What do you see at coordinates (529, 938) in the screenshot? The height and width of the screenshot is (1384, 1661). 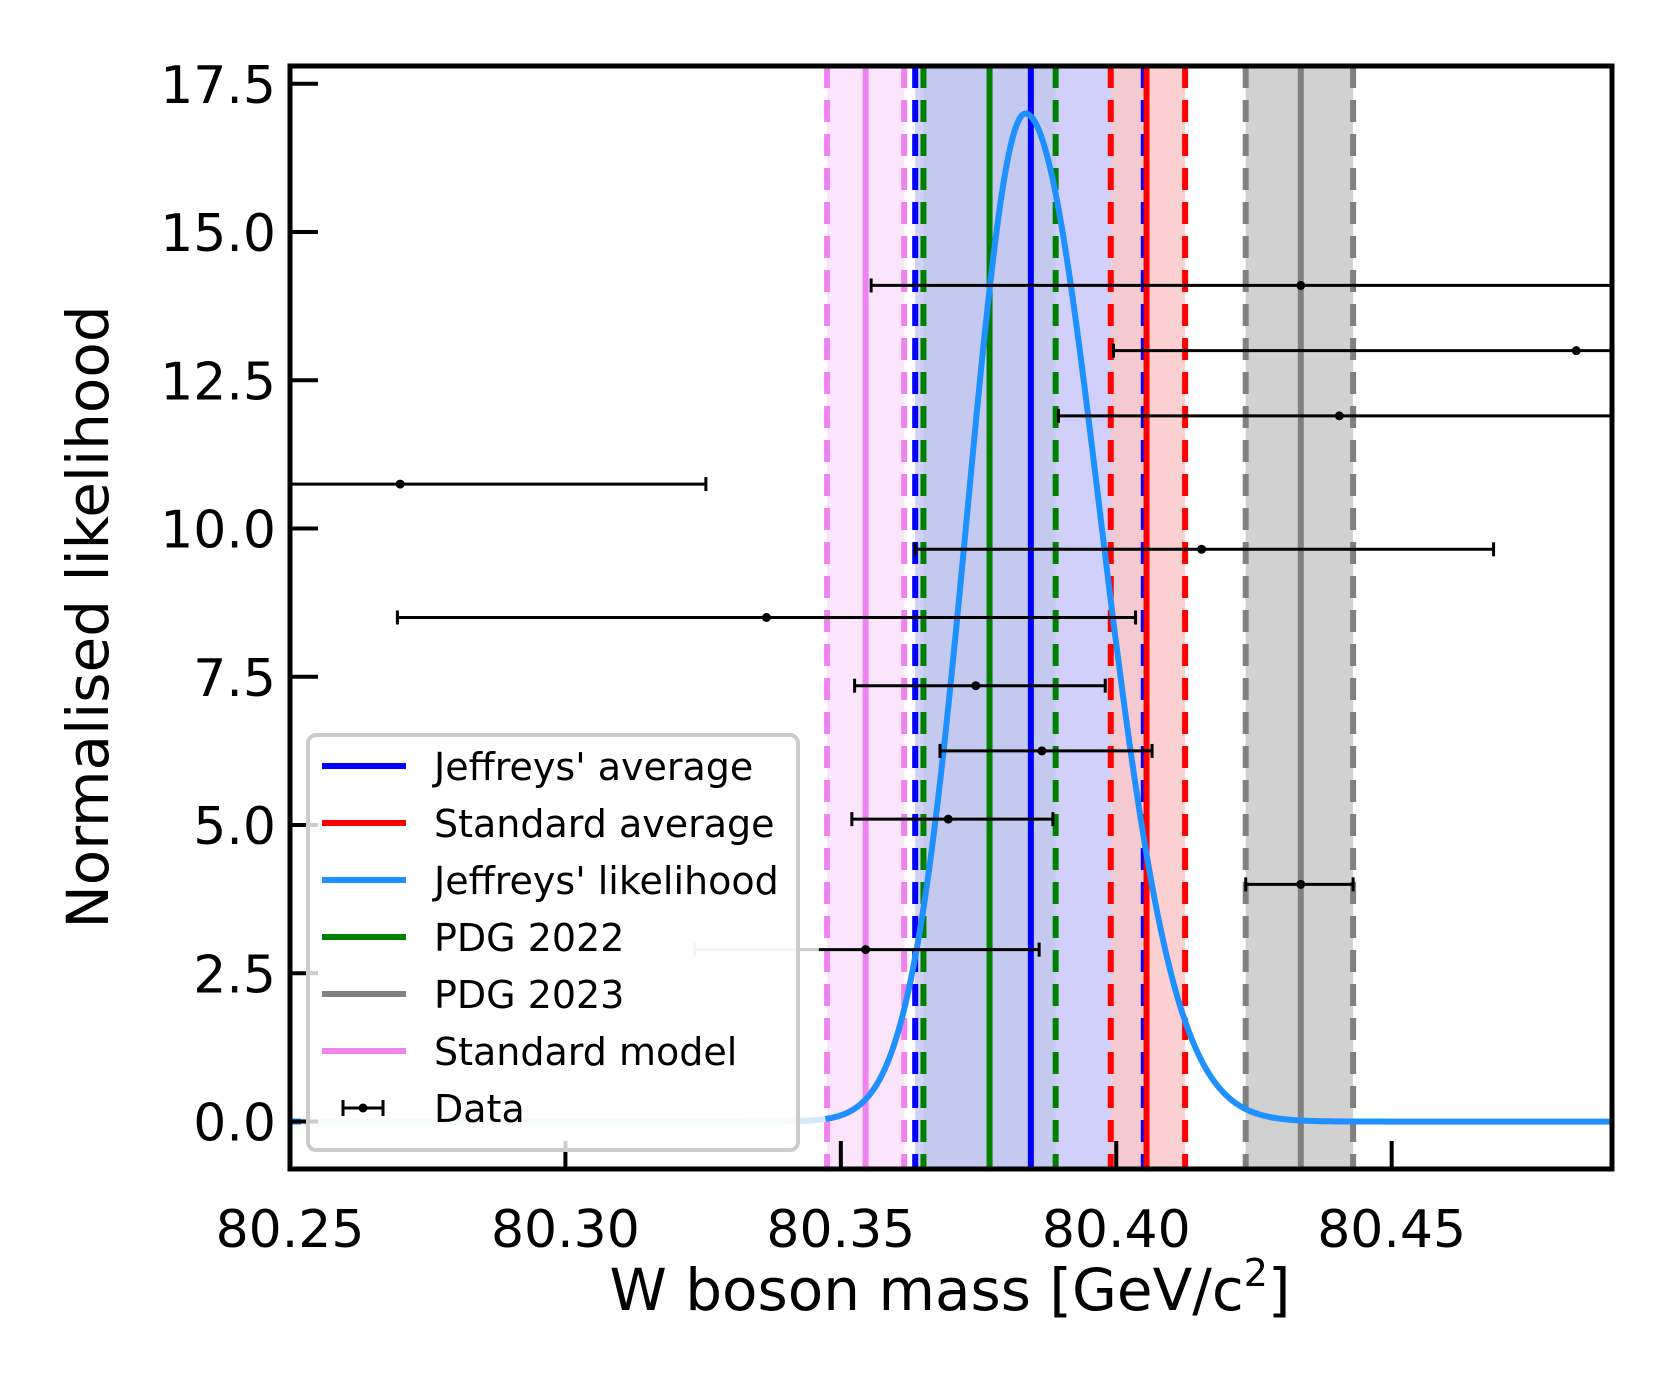 I see `legend-label: PDG 2022` at bounding box center [529, 938].